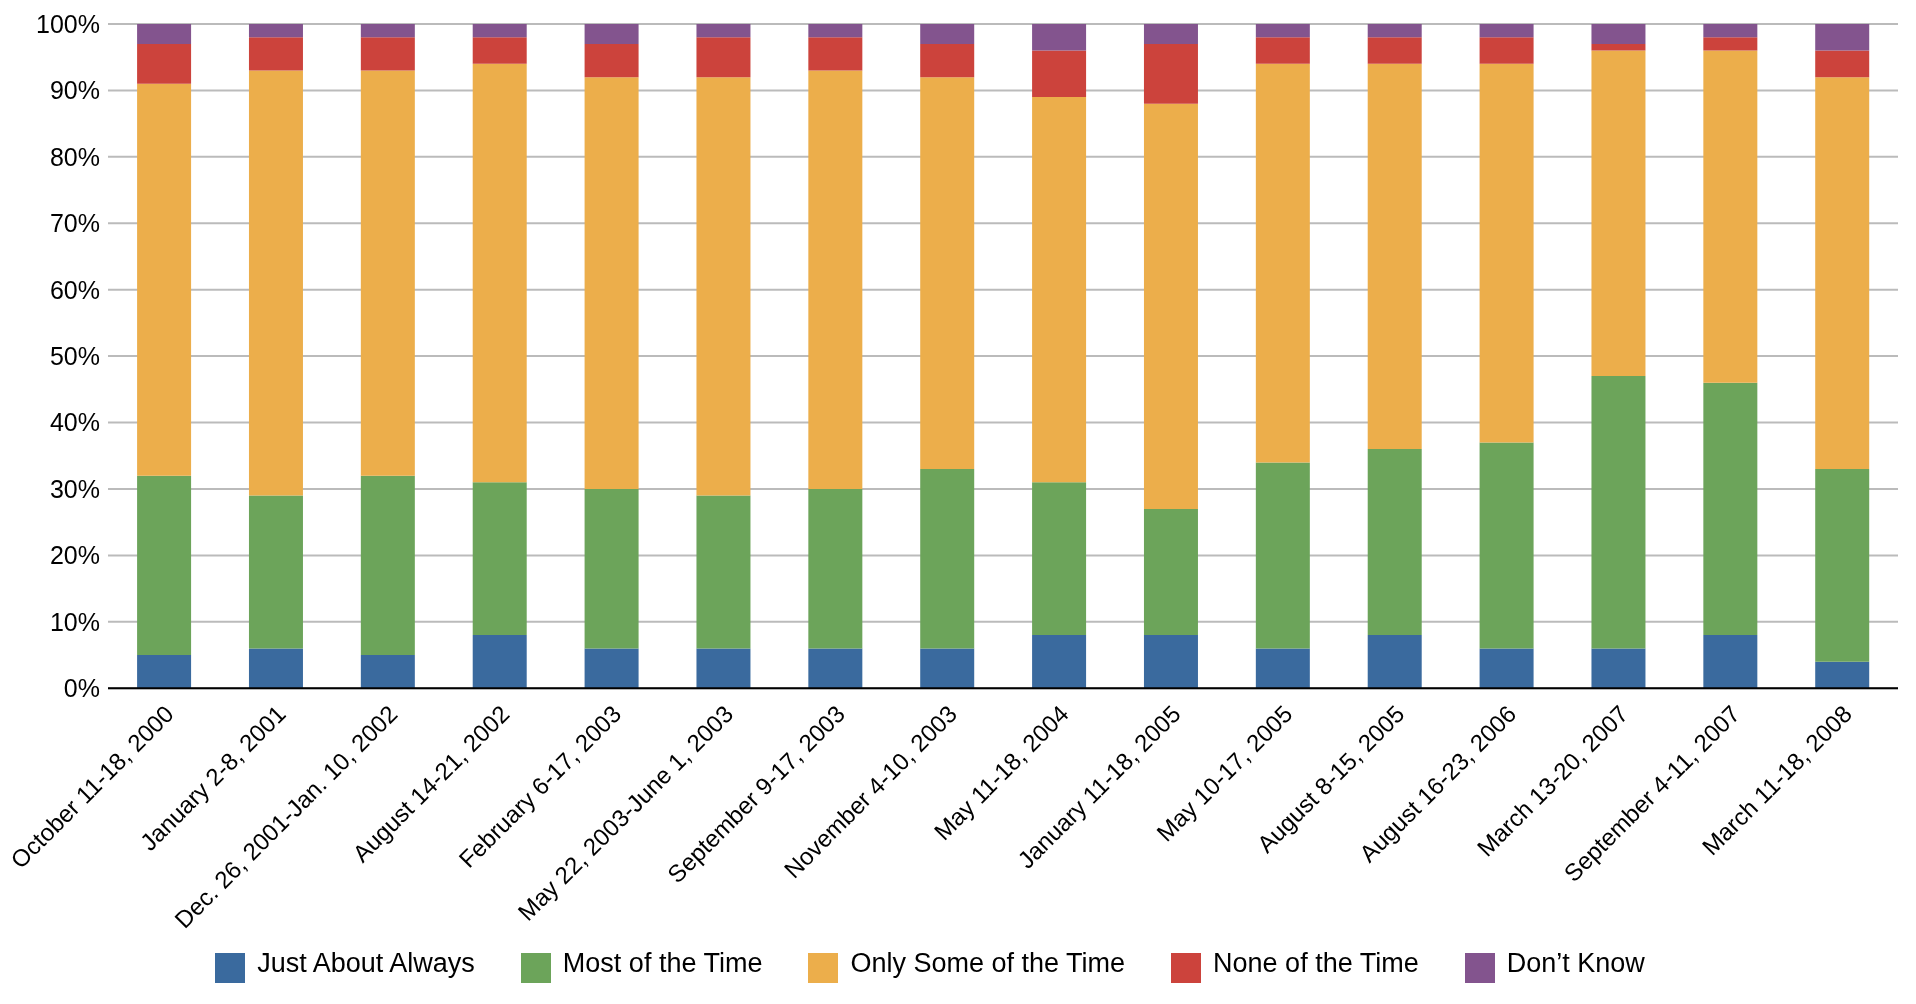  I want to click on y-tick-label: 70%, so click(74, 223).